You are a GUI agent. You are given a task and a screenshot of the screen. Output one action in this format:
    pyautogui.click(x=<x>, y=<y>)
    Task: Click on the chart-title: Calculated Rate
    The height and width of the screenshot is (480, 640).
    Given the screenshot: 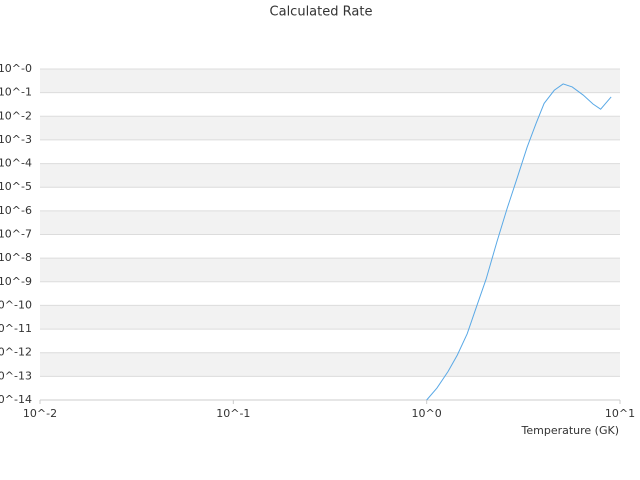 What is the action you would take?
    pyautogui.click(x=321, y=12)
    